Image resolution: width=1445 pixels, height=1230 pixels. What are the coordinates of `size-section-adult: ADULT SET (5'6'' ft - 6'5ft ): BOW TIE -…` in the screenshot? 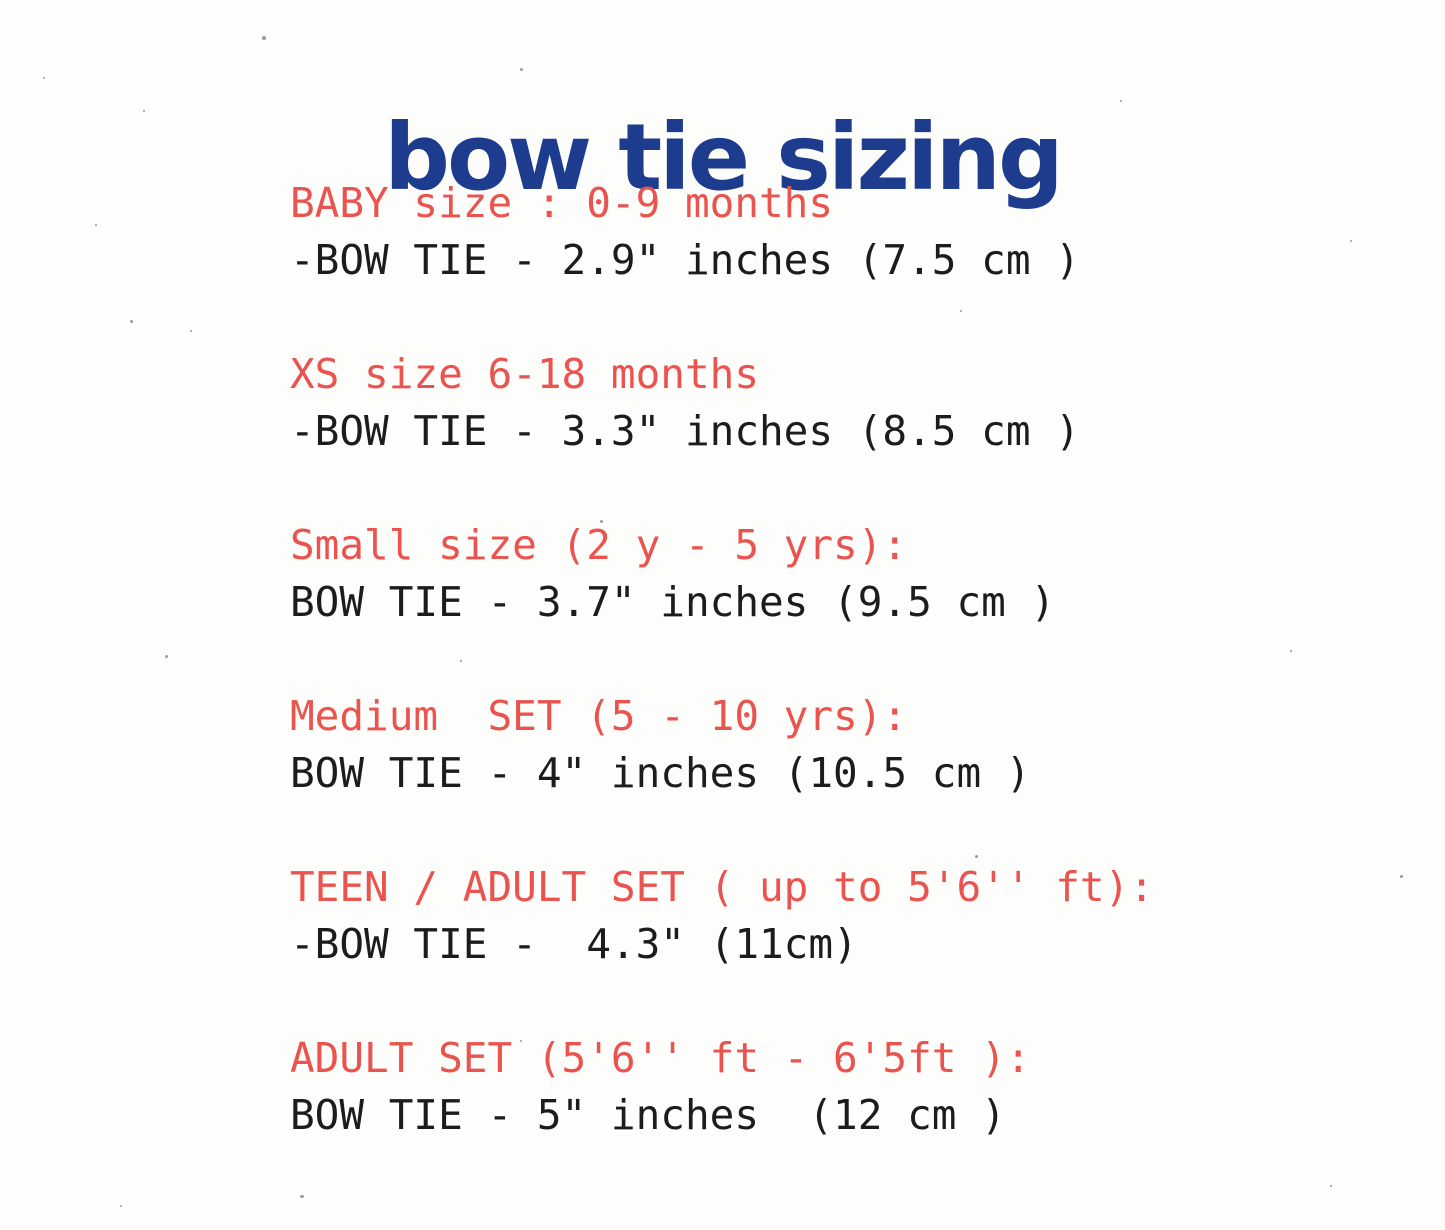 It's located at (847, 1087).